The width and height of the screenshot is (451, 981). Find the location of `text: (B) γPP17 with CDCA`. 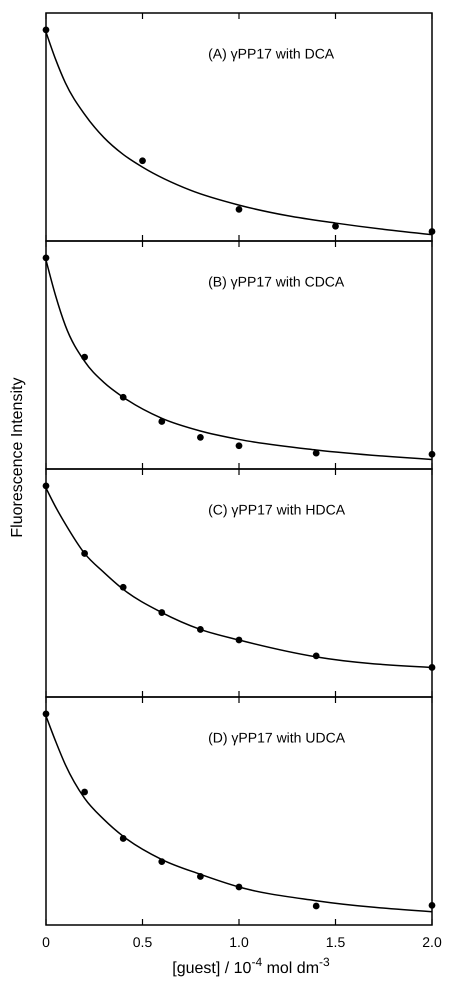

text: (B) γPP17 with CDCA is located at coordinates (276, 282).